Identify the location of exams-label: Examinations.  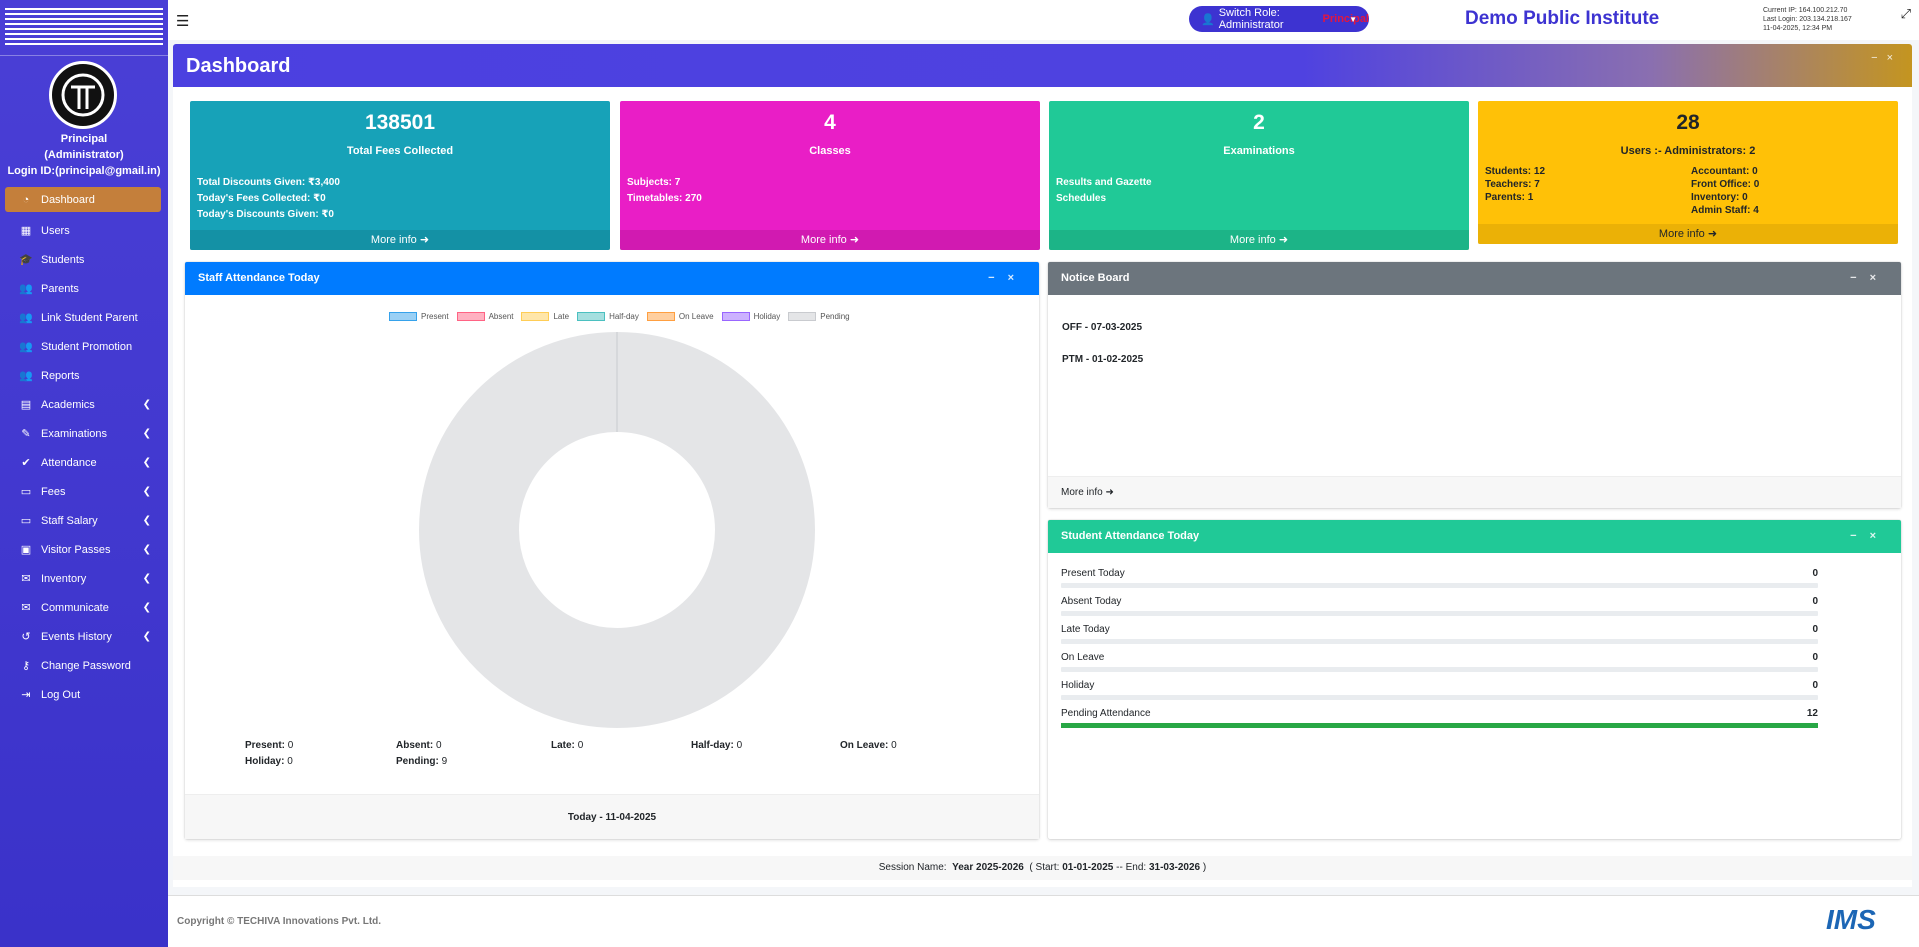
(1259, 151).